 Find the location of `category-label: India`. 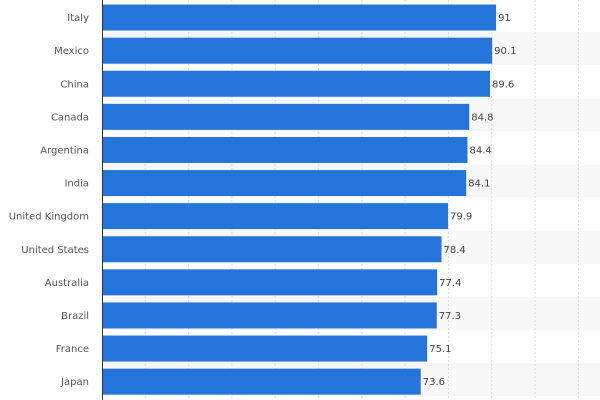

category-label: India is located at coordinates (76, 184).